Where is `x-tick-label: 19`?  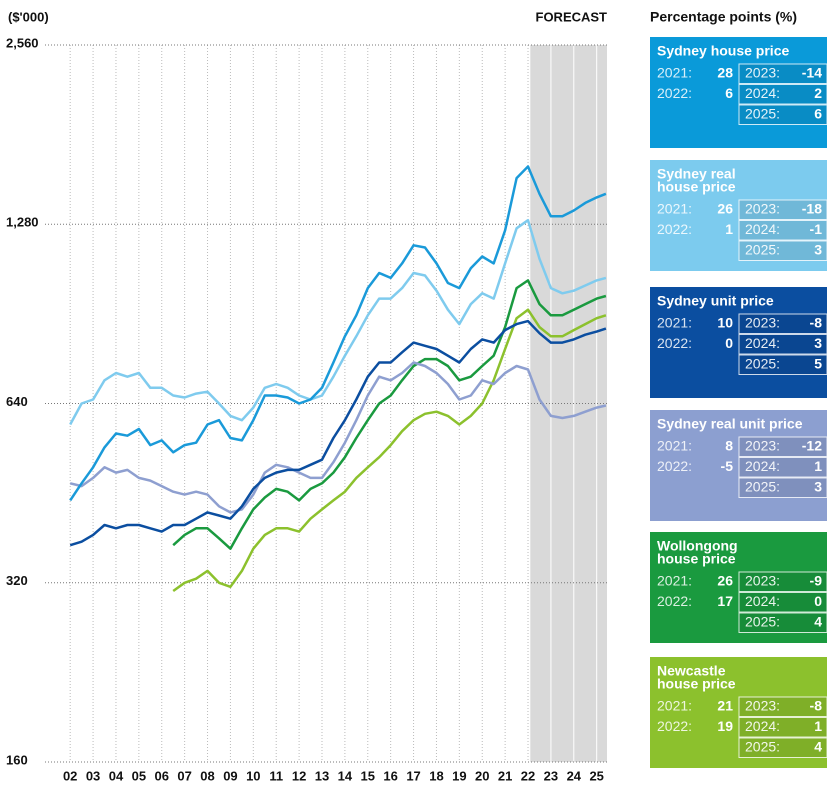 x-tick-label: 19 is located at coordinates (459, 775).